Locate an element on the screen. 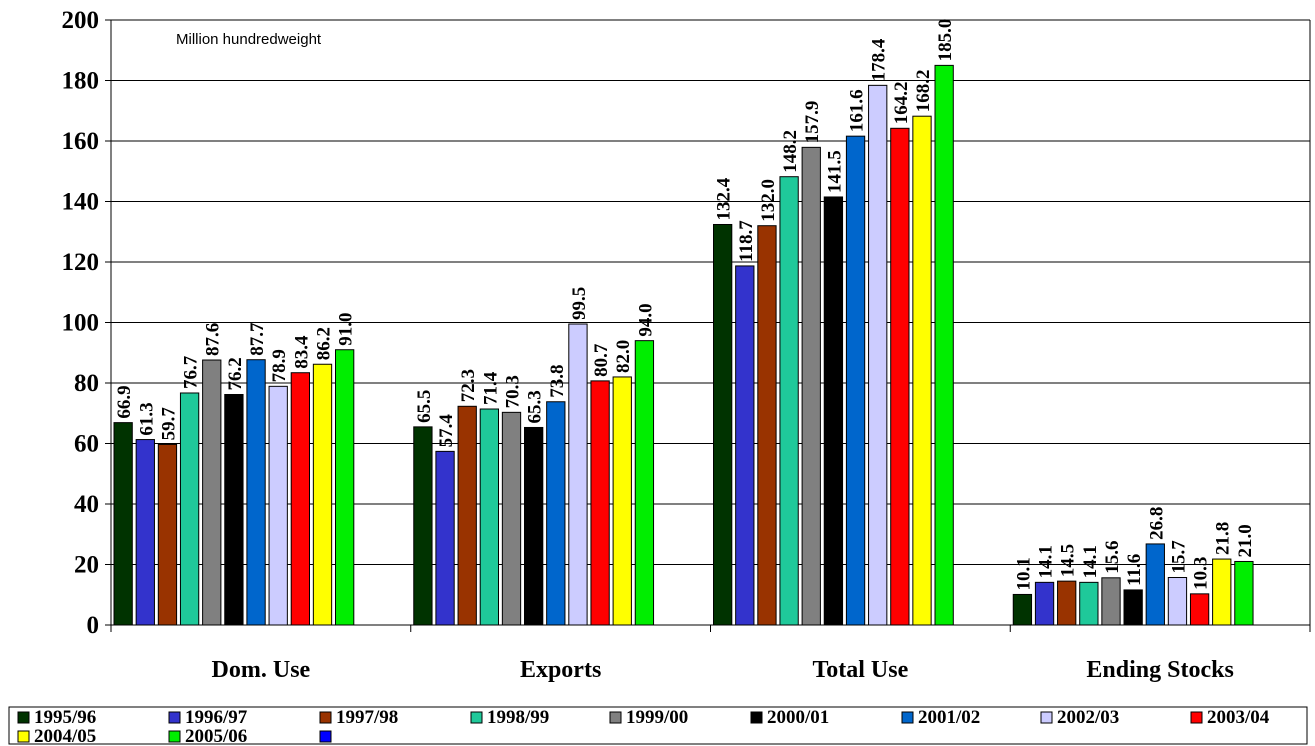 The image size is (1315, 746). legend-label: 1997/98 is located at coordinates (367, 717).